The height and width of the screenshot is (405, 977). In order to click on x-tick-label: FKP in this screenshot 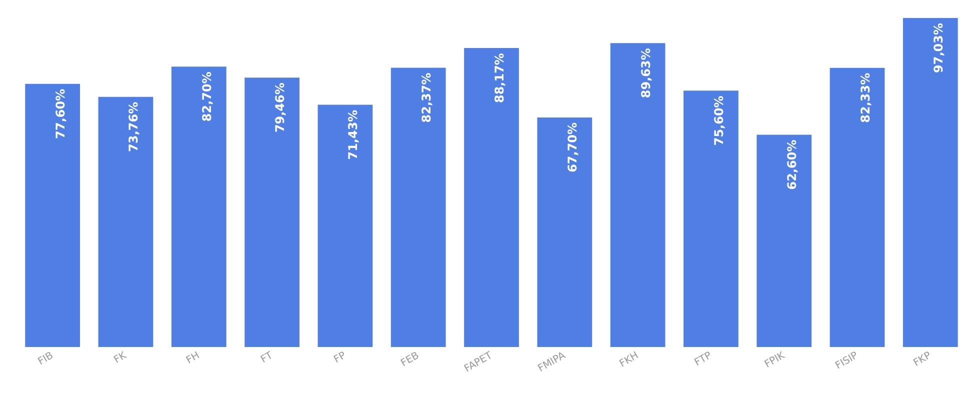, I will do `click(923, 359)`.